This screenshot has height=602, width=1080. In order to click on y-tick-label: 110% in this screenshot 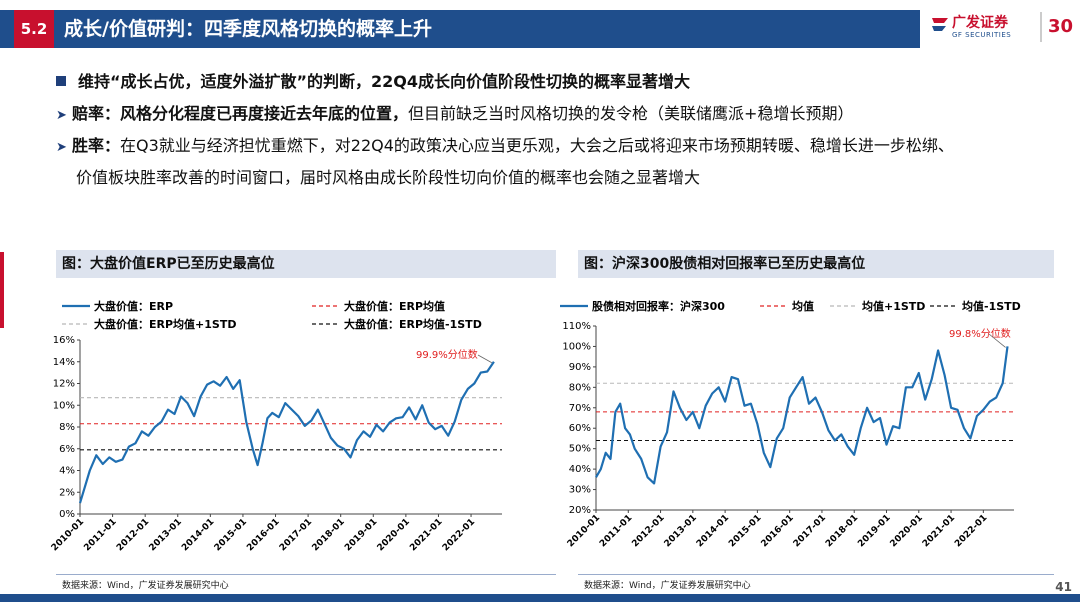, I will do `click(576, 326)`.